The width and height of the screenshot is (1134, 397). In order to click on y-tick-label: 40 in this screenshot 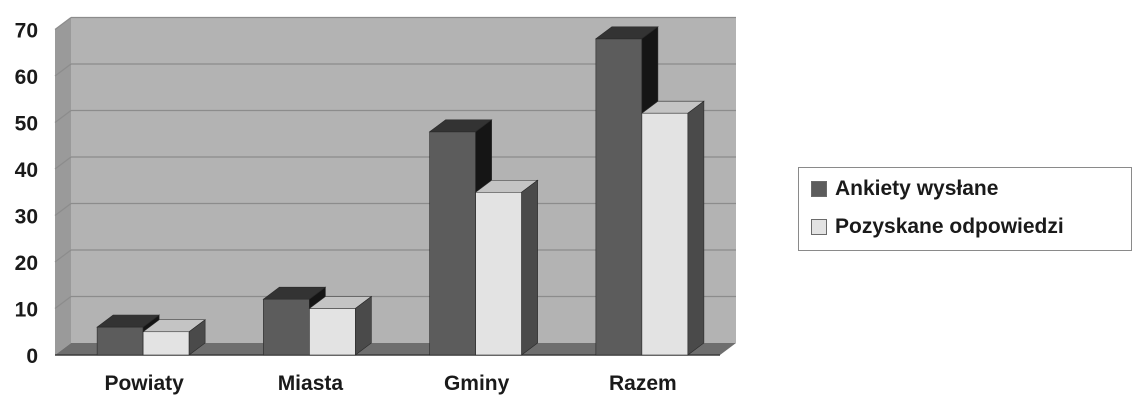, I will do `click(26, 170)`.